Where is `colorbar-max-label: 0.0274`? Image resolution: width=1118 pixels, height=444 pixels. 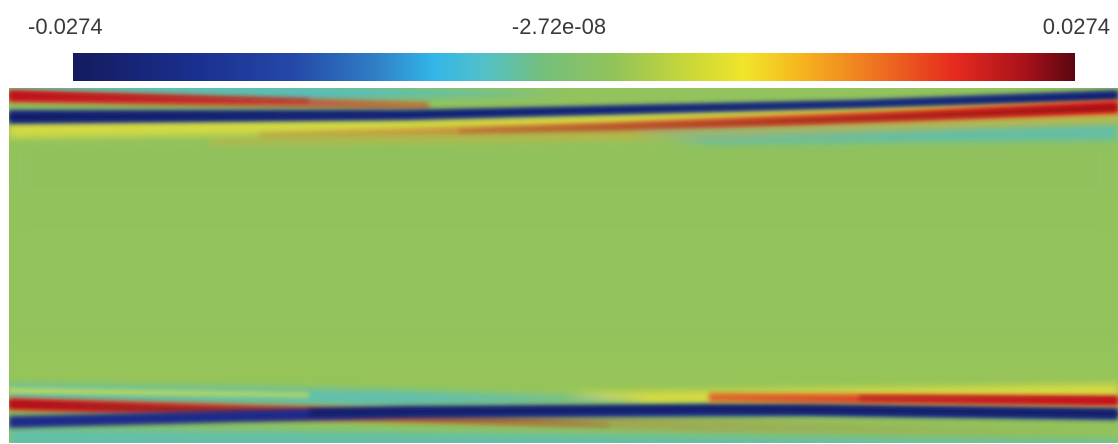 colorbar-max-label: 0.0274 is located at coordinates (1076, 26).